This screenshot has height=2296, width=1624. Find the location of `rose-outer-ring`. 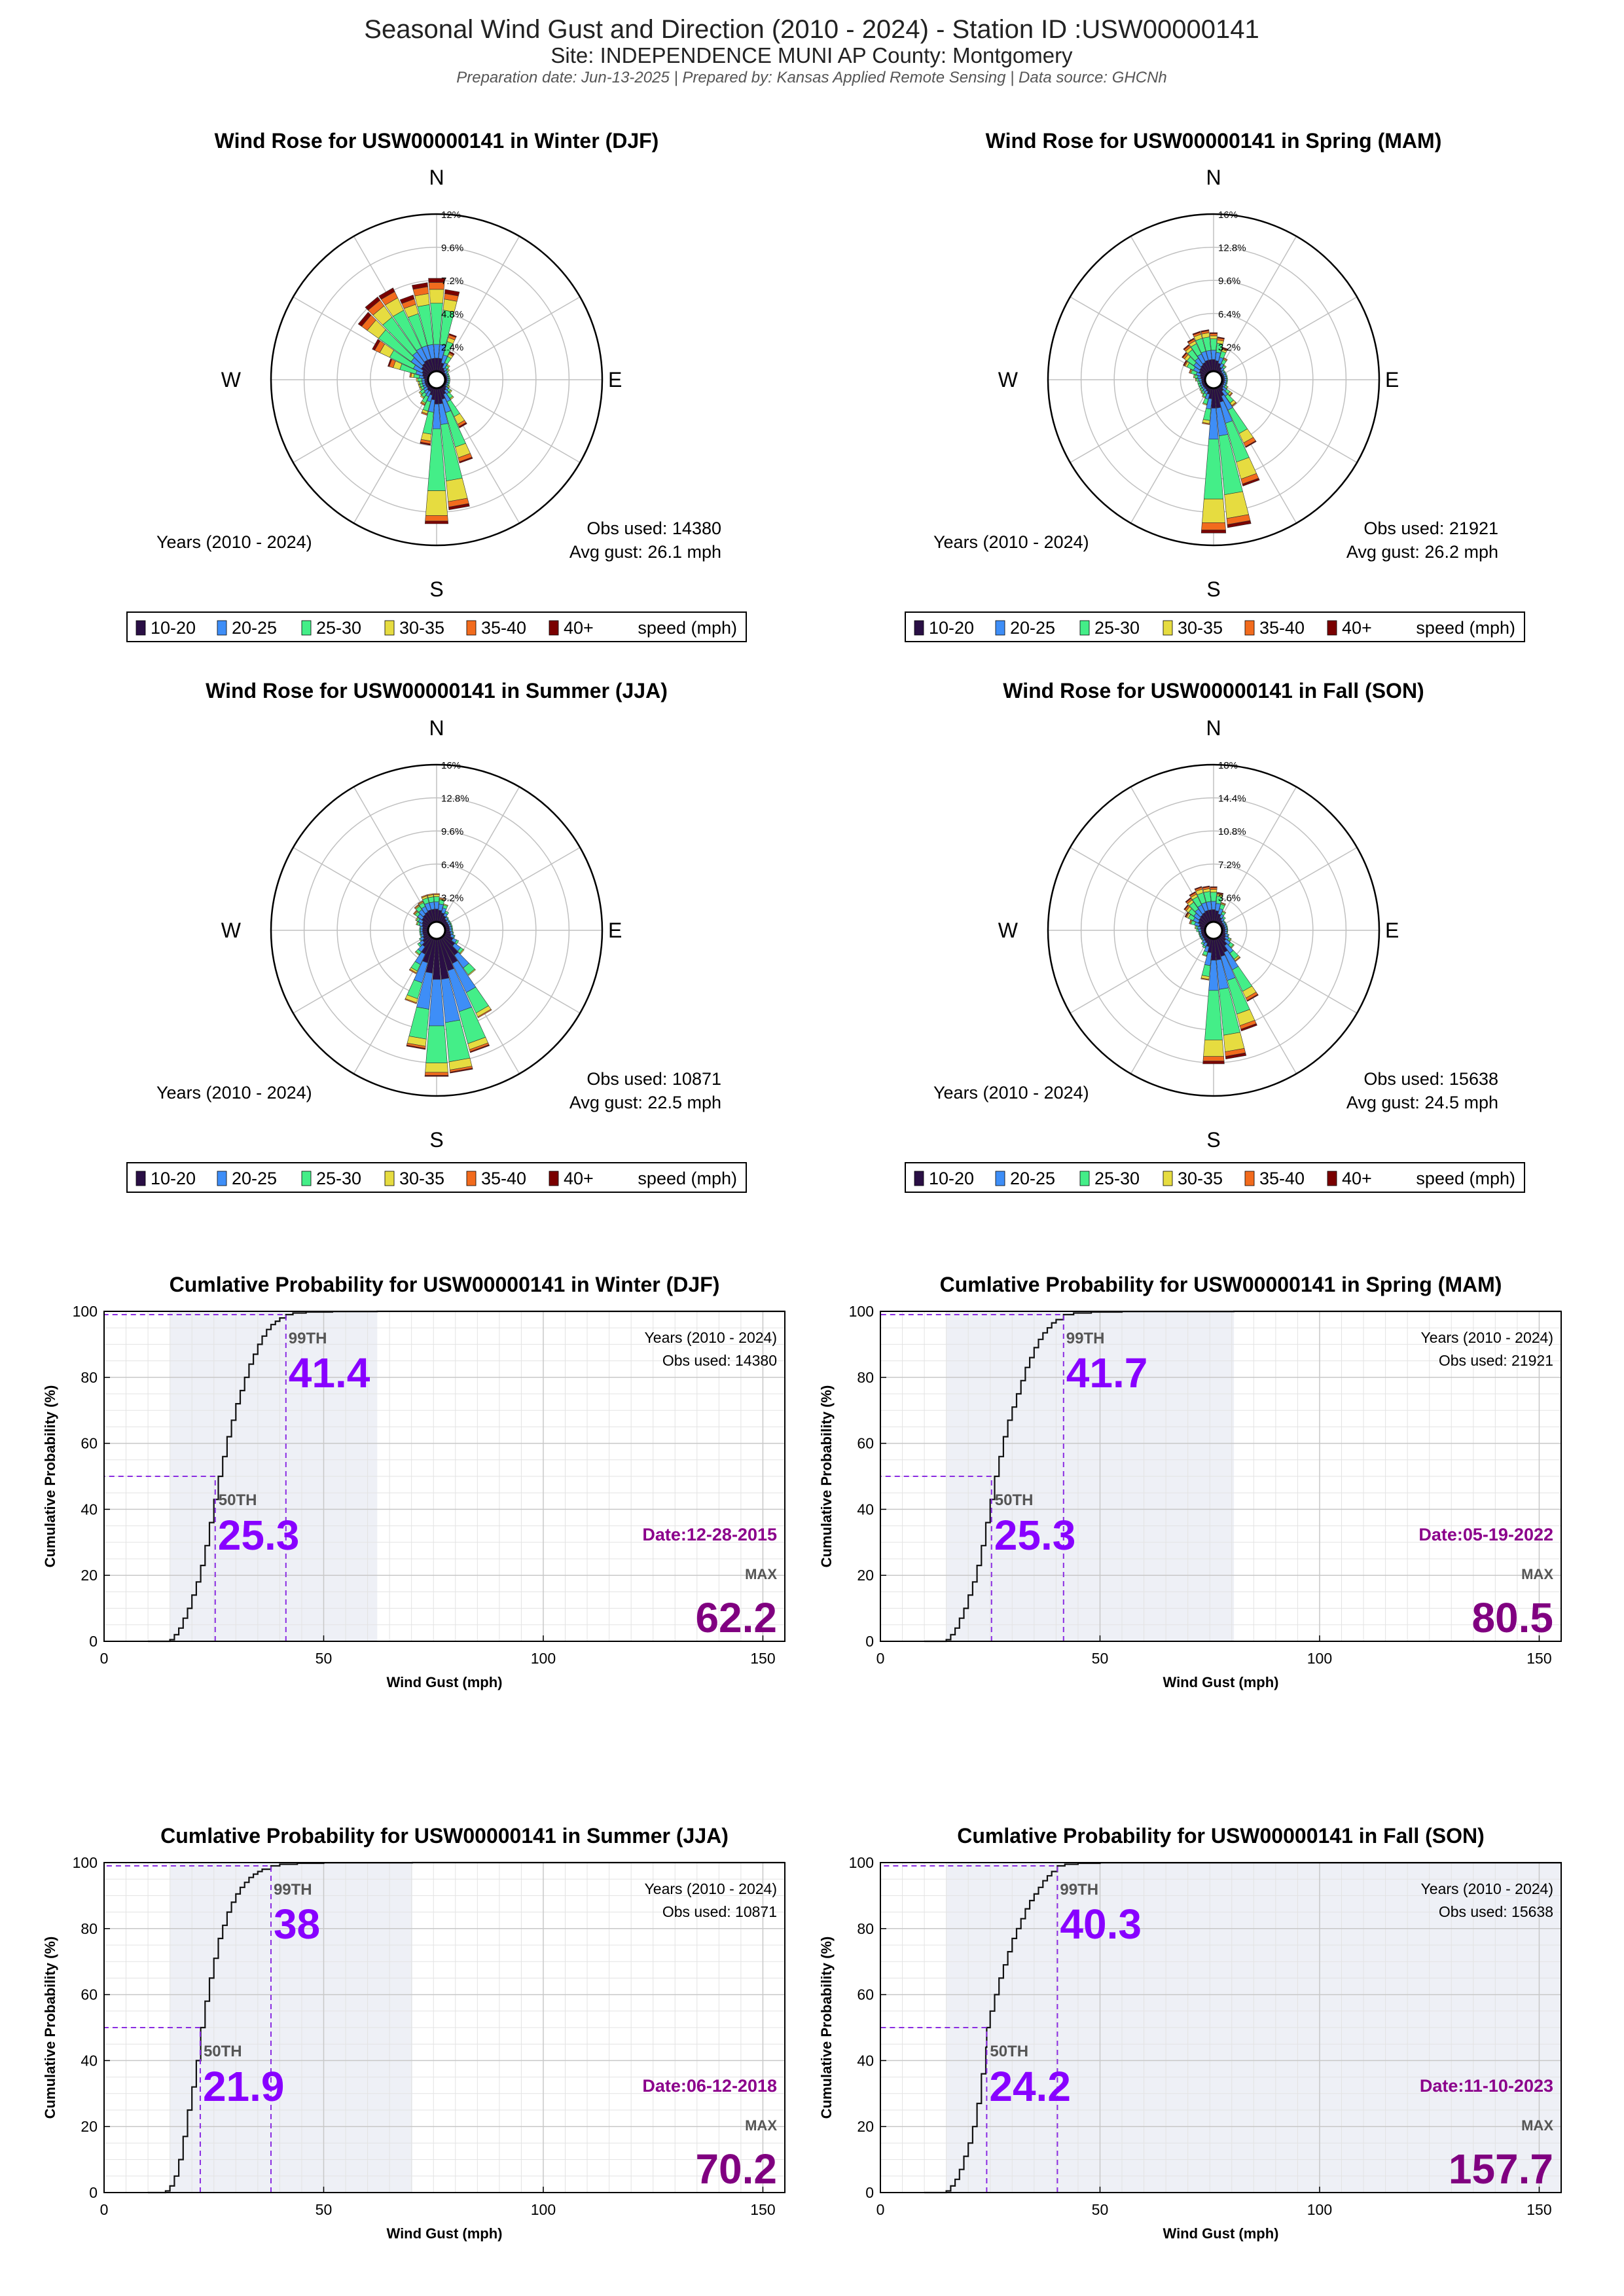

rose-outer-ring is located at coordinates (1213, 930).